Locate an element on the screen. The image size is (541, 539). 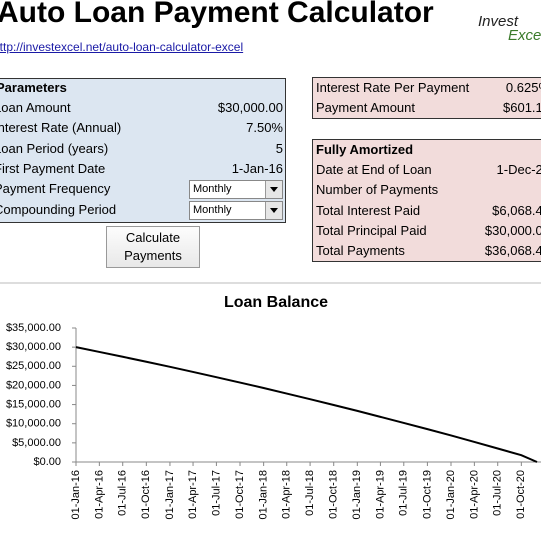
row-value: 0.625% is located at coordinates (523, 87).